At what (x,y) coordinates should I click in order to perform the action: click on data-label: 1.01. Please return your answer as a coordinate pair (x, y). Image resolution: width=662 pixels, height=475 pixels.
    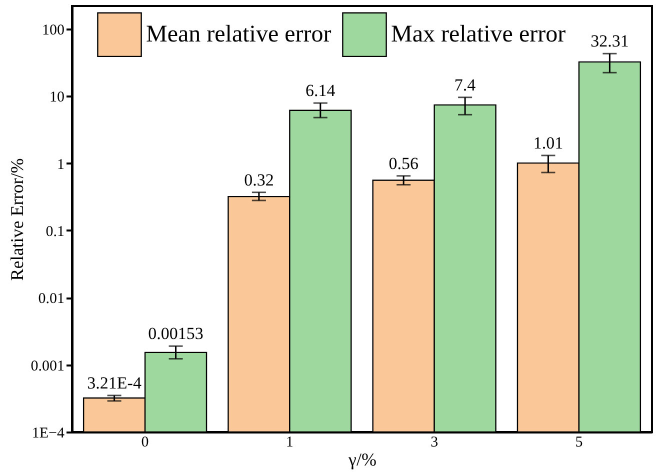
    Looking at the image, I should click on (548, 142).